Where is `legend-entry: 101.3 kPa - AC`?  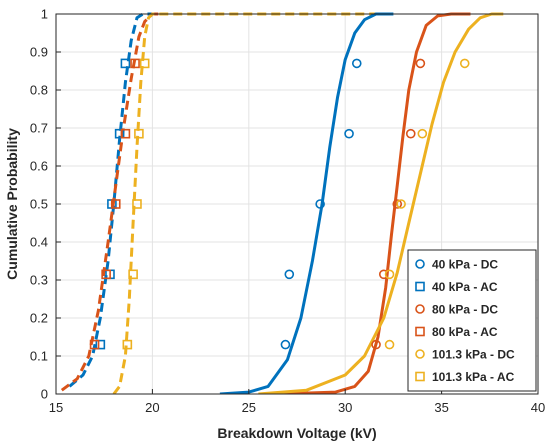 legend-entry: 101.3 kPa - AC is located at coordinates (473, 377).